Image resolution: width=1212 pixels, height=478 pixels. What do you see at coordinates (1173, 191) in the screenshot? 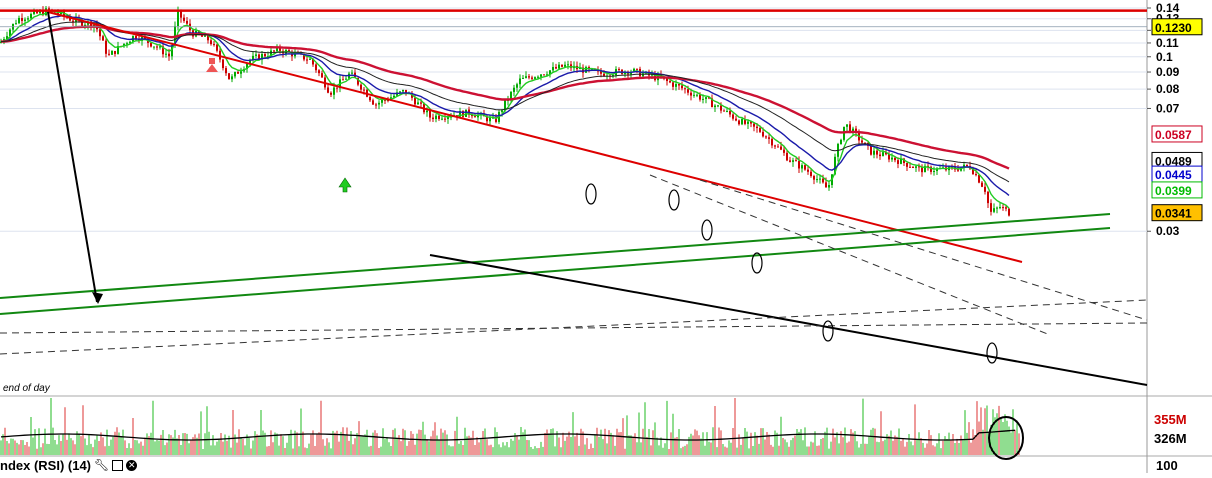
I see `price-label: 0.0399` at bounding box center [1173, 191].